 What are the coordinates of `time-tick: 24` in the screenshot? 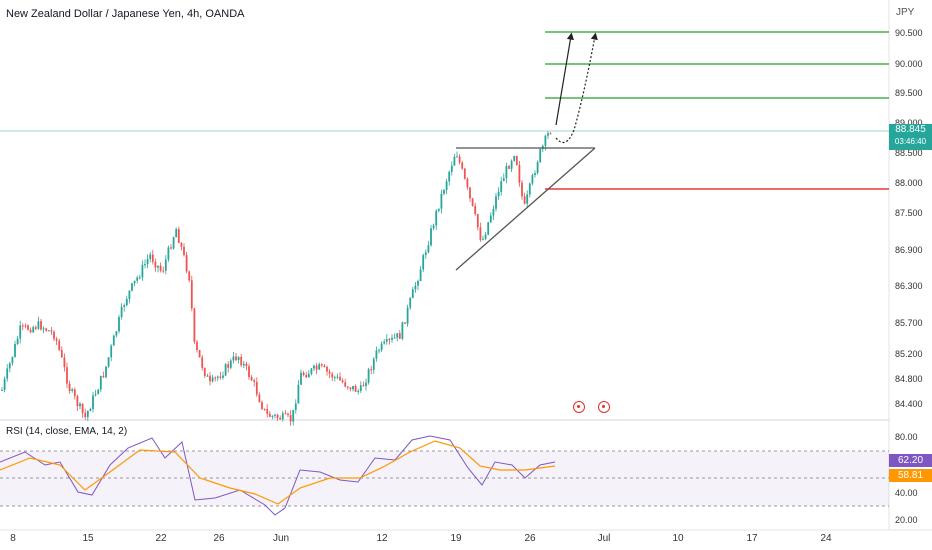 It's located at (826, 538).